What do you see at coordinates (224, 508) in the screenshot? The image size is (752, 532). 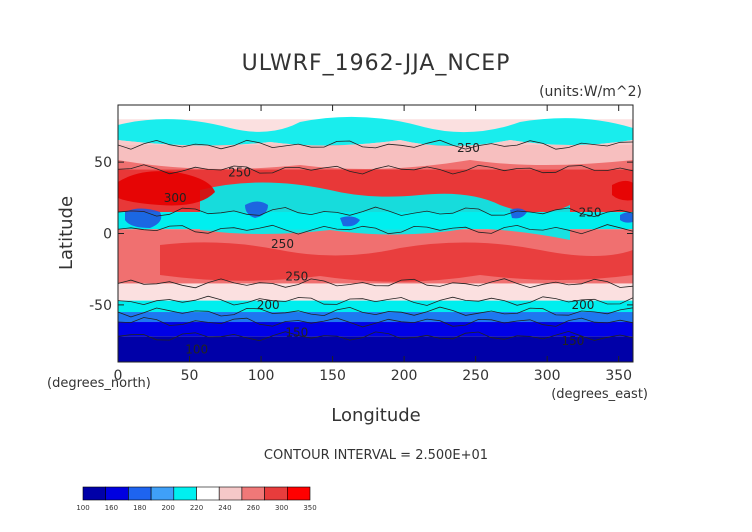 I see `colorbar-tick-label-5: 240` at bounding box center [224, 508].